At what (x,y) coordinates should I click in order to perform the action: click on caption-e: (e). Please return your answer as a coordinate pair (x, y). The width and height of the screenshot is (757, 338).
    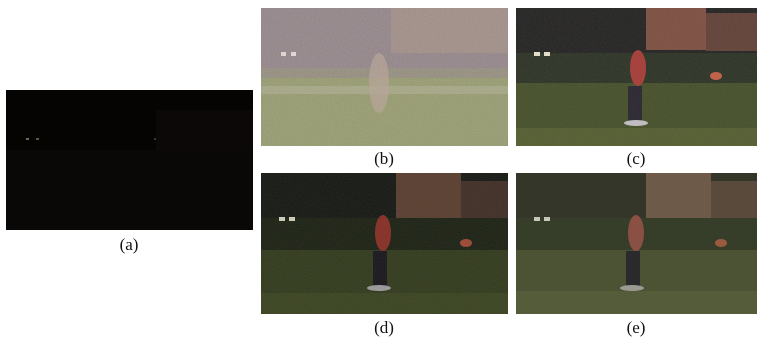
    Looking at the image, I should click on (636, 327).